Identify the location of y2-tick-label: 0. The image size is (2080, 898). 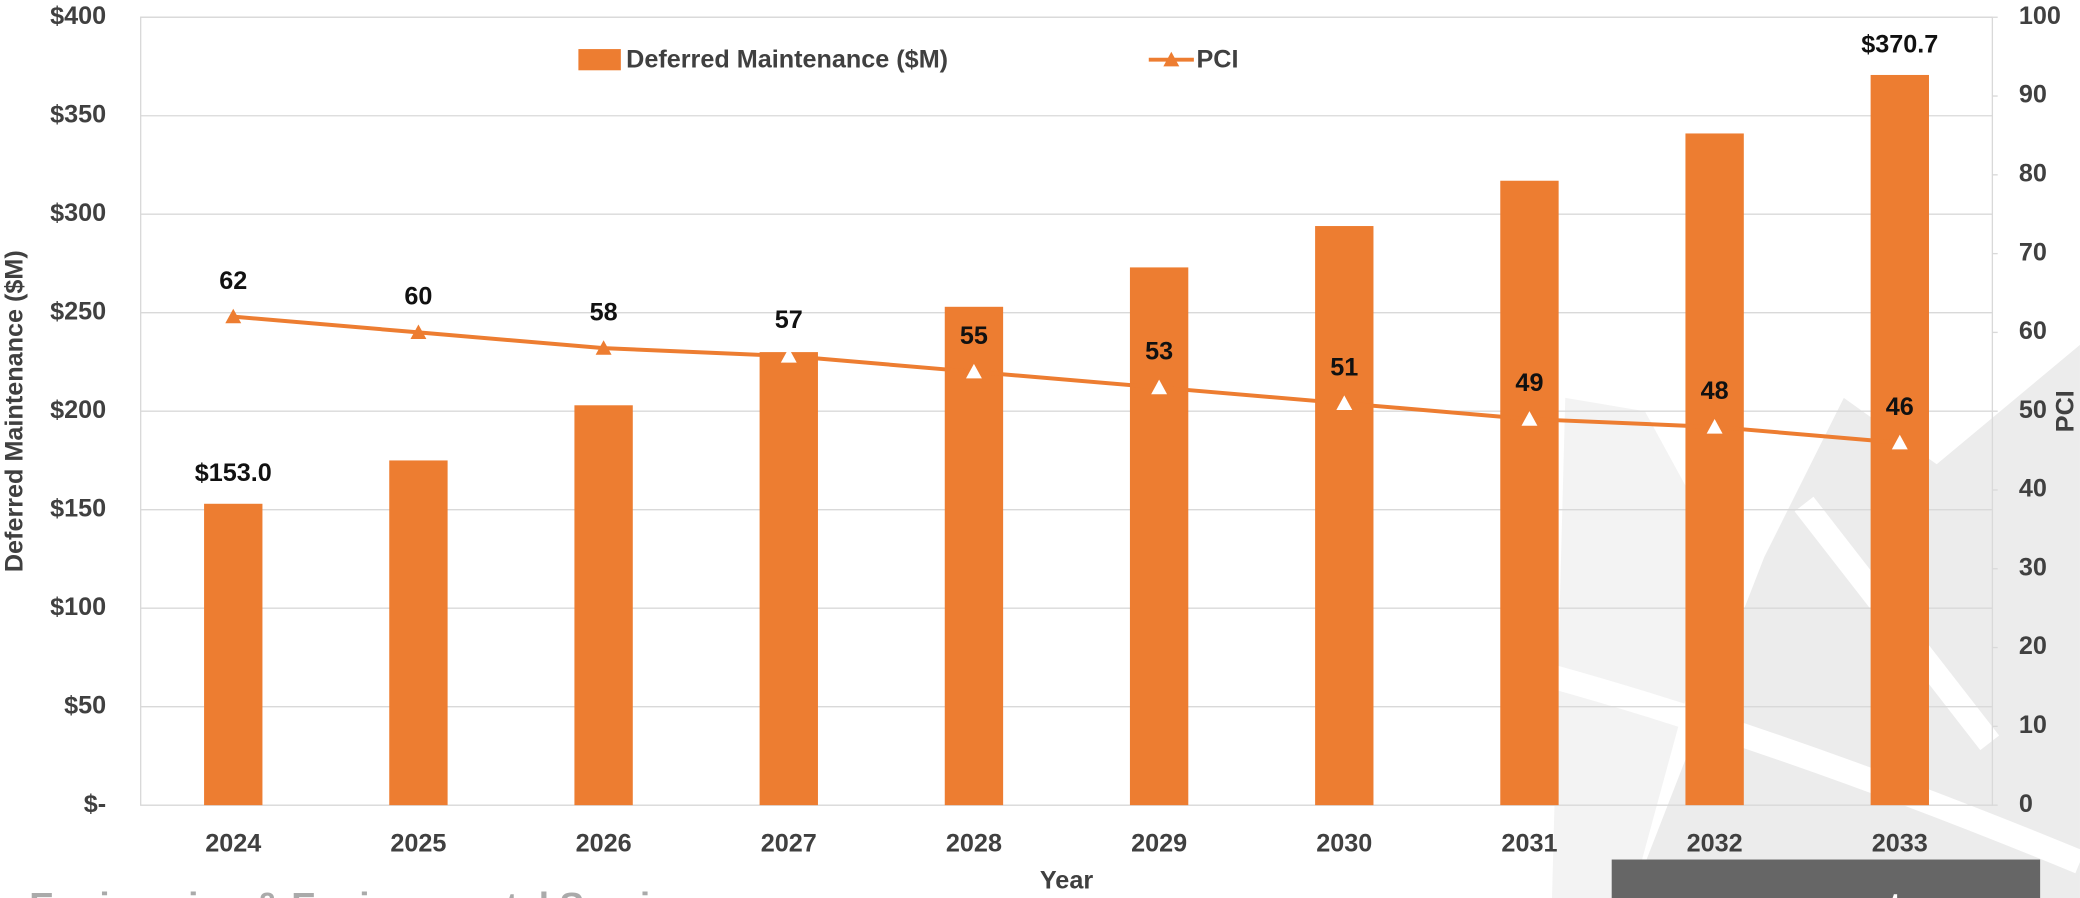
(2026, 804).